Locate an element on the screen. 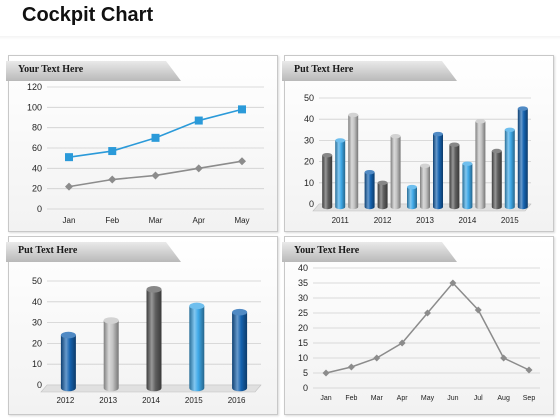  x-tick-label: 2016 is located at coordinates (237, 400).